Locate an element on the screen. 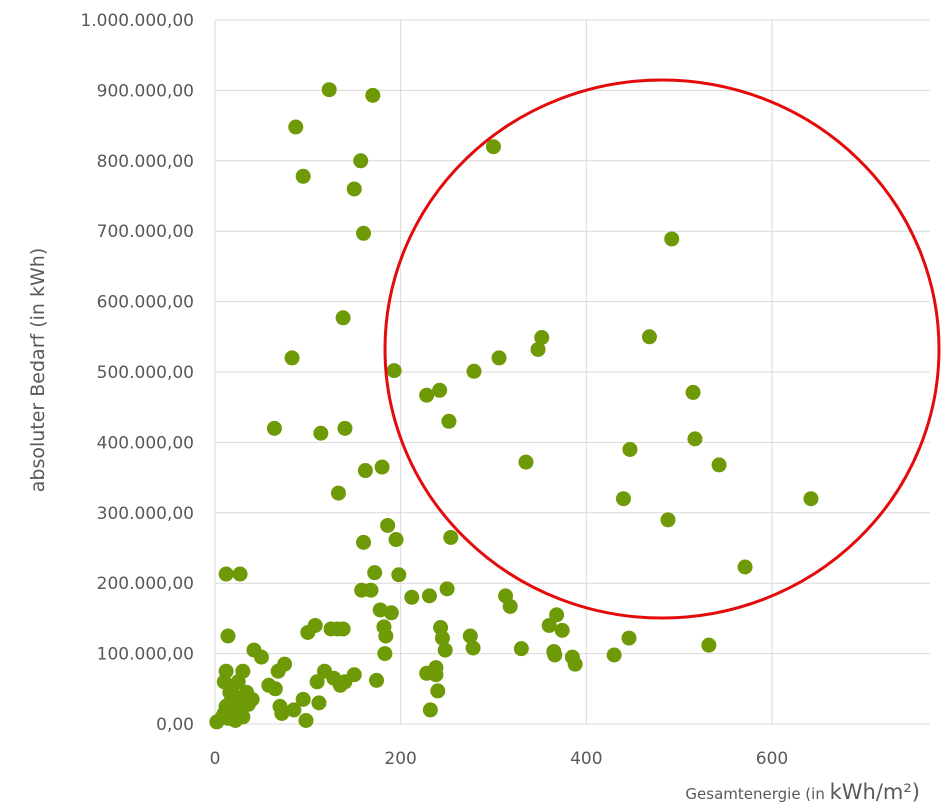 The width and height of the screenshot is (949, 811). y-tick-label: 1.000.000,00 is located at coordinates (137, 21).